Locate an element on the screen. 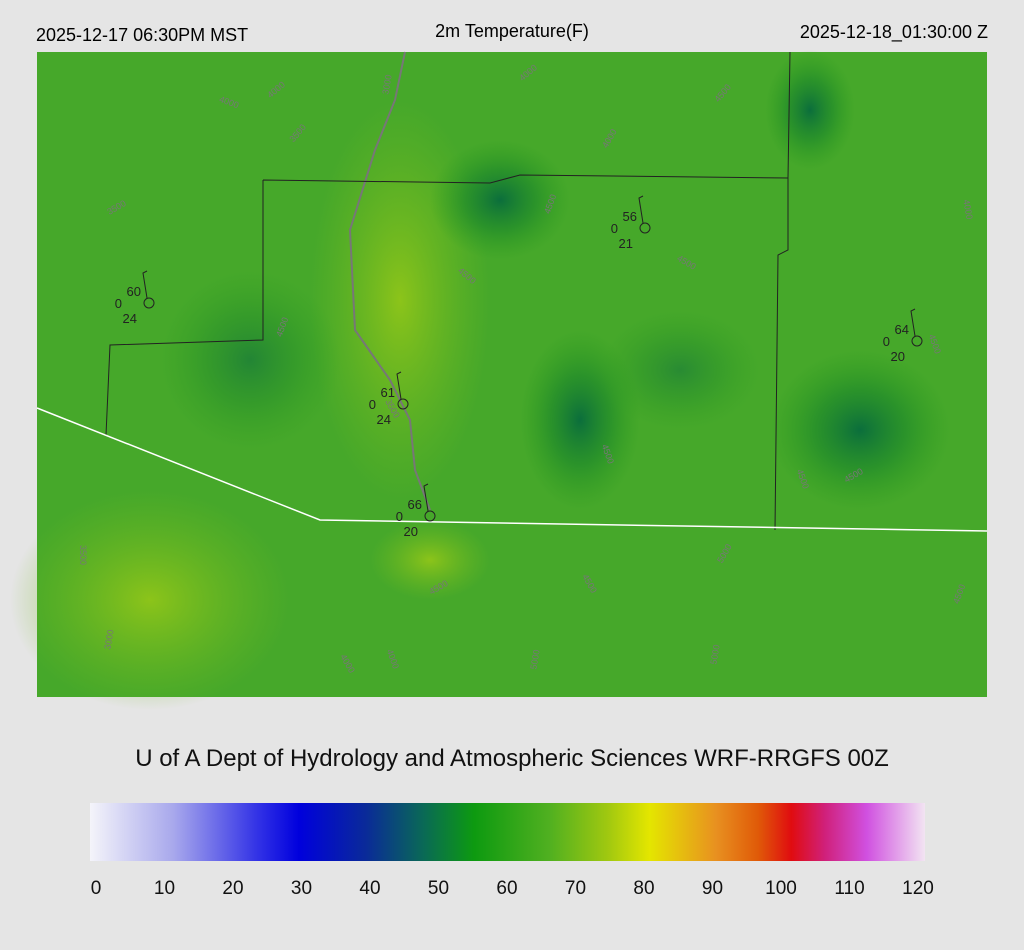 The image size is (1024, 950). colorbar-tick-label: 70 is located at coordinates (575, 888).